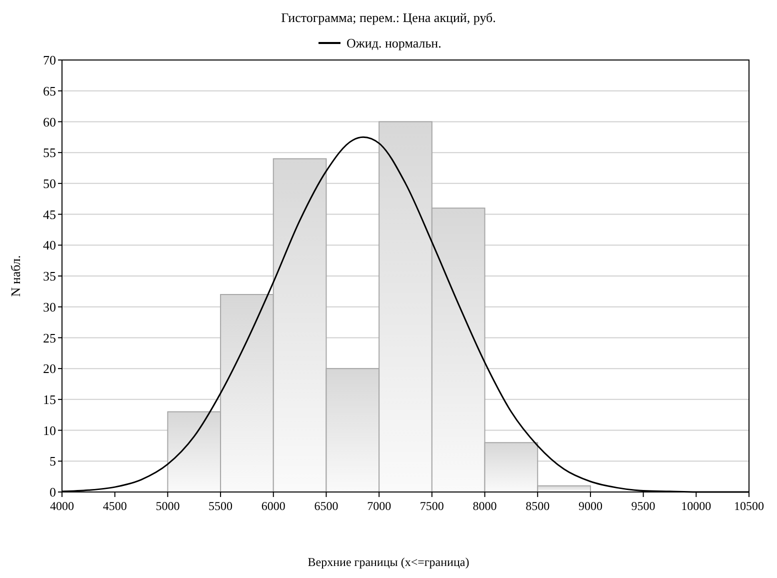  Describe the element at coordinates (49, 122) in the screenshot. I see `y-tick-label: 60` at that location.